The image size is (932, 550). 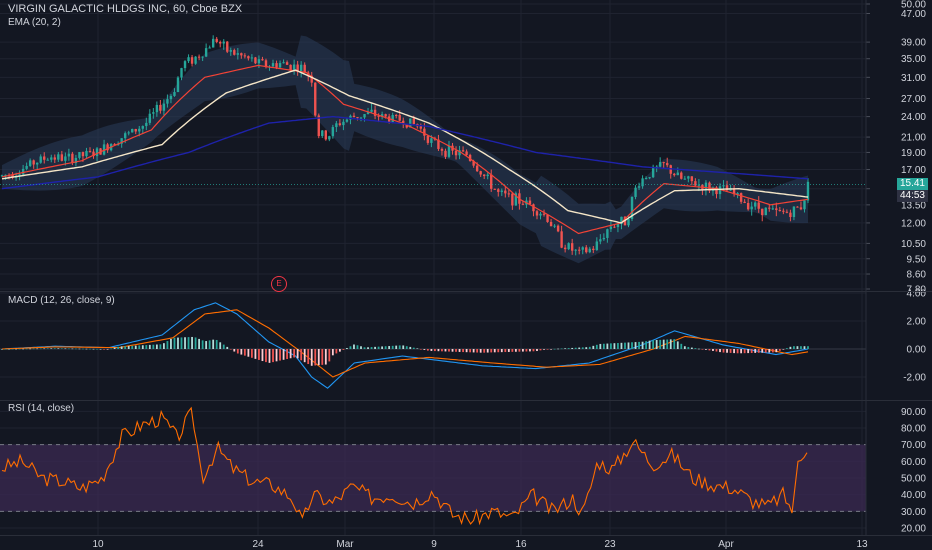 What do you see at coordinates (913, 59) in the screenshot?
I see `price-tick-label: 35.00` at bounding box center [913, 59].